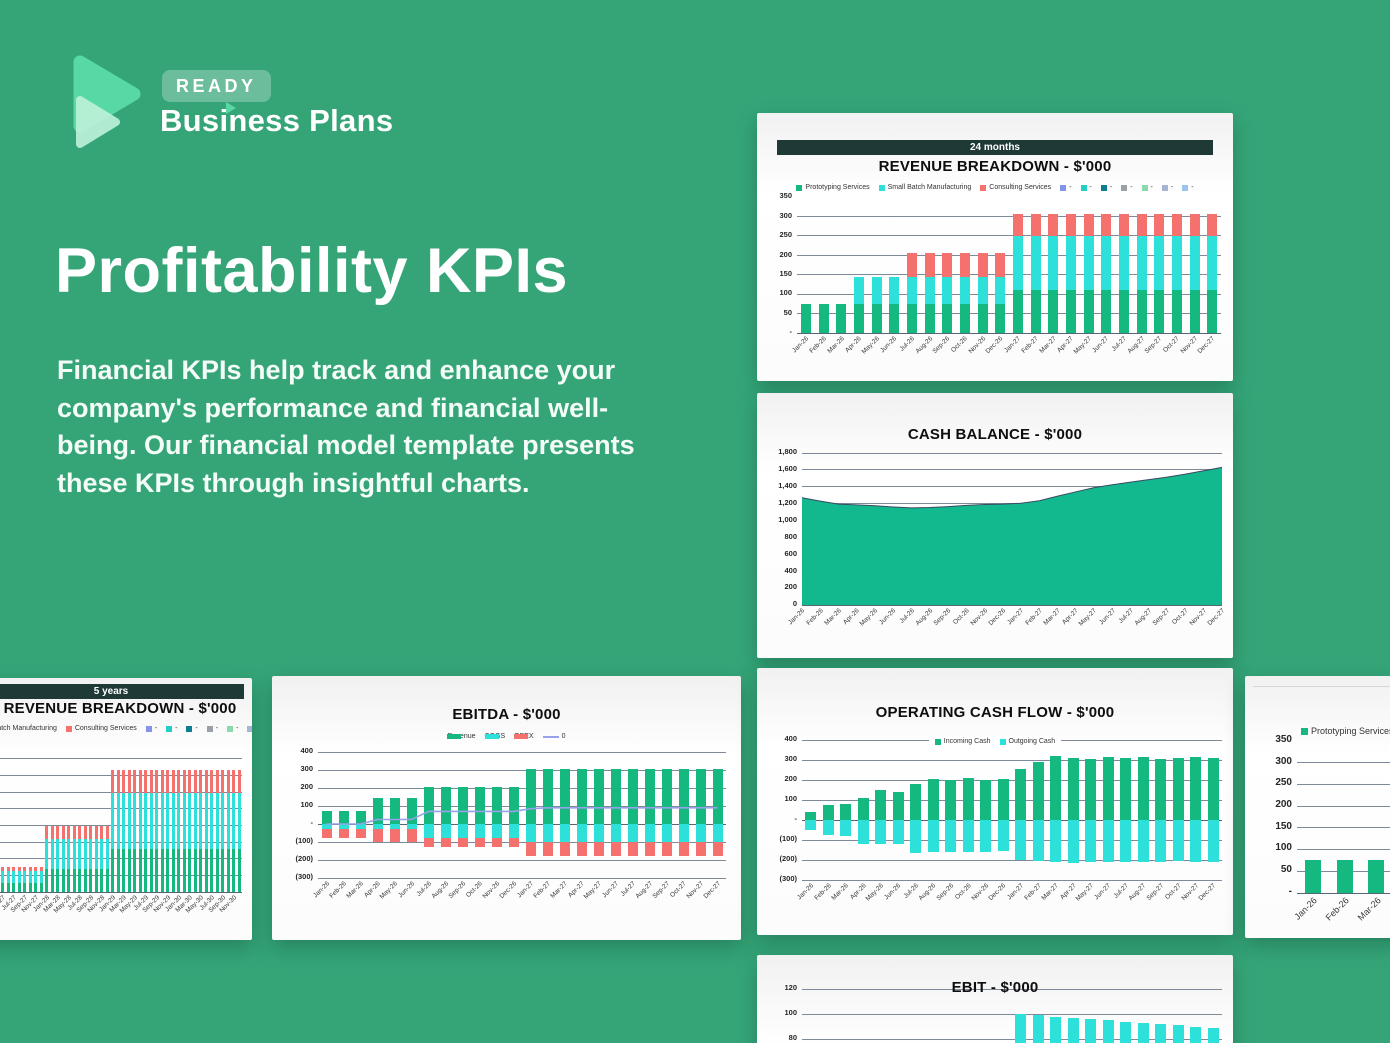 The height and width of the screenshot is (1043, 1390). What do you see at coordinates (306, 805) in the screenshot?
I see `y-tick-label: 100` at bounding box center [306, 805].